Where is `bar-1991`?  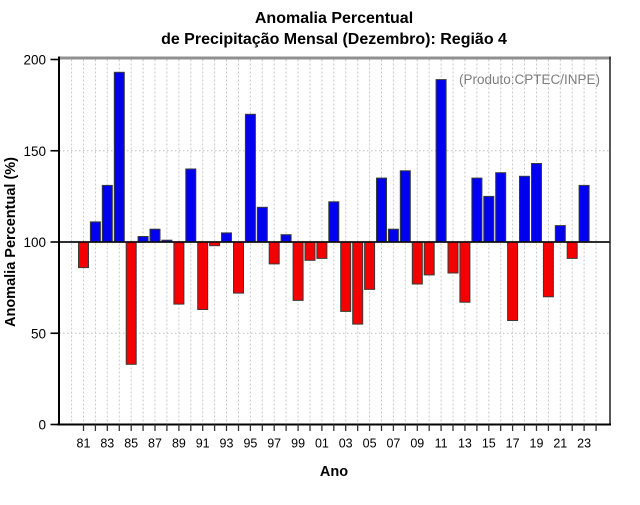
bar-1991 is located at coordinates (203, 275).